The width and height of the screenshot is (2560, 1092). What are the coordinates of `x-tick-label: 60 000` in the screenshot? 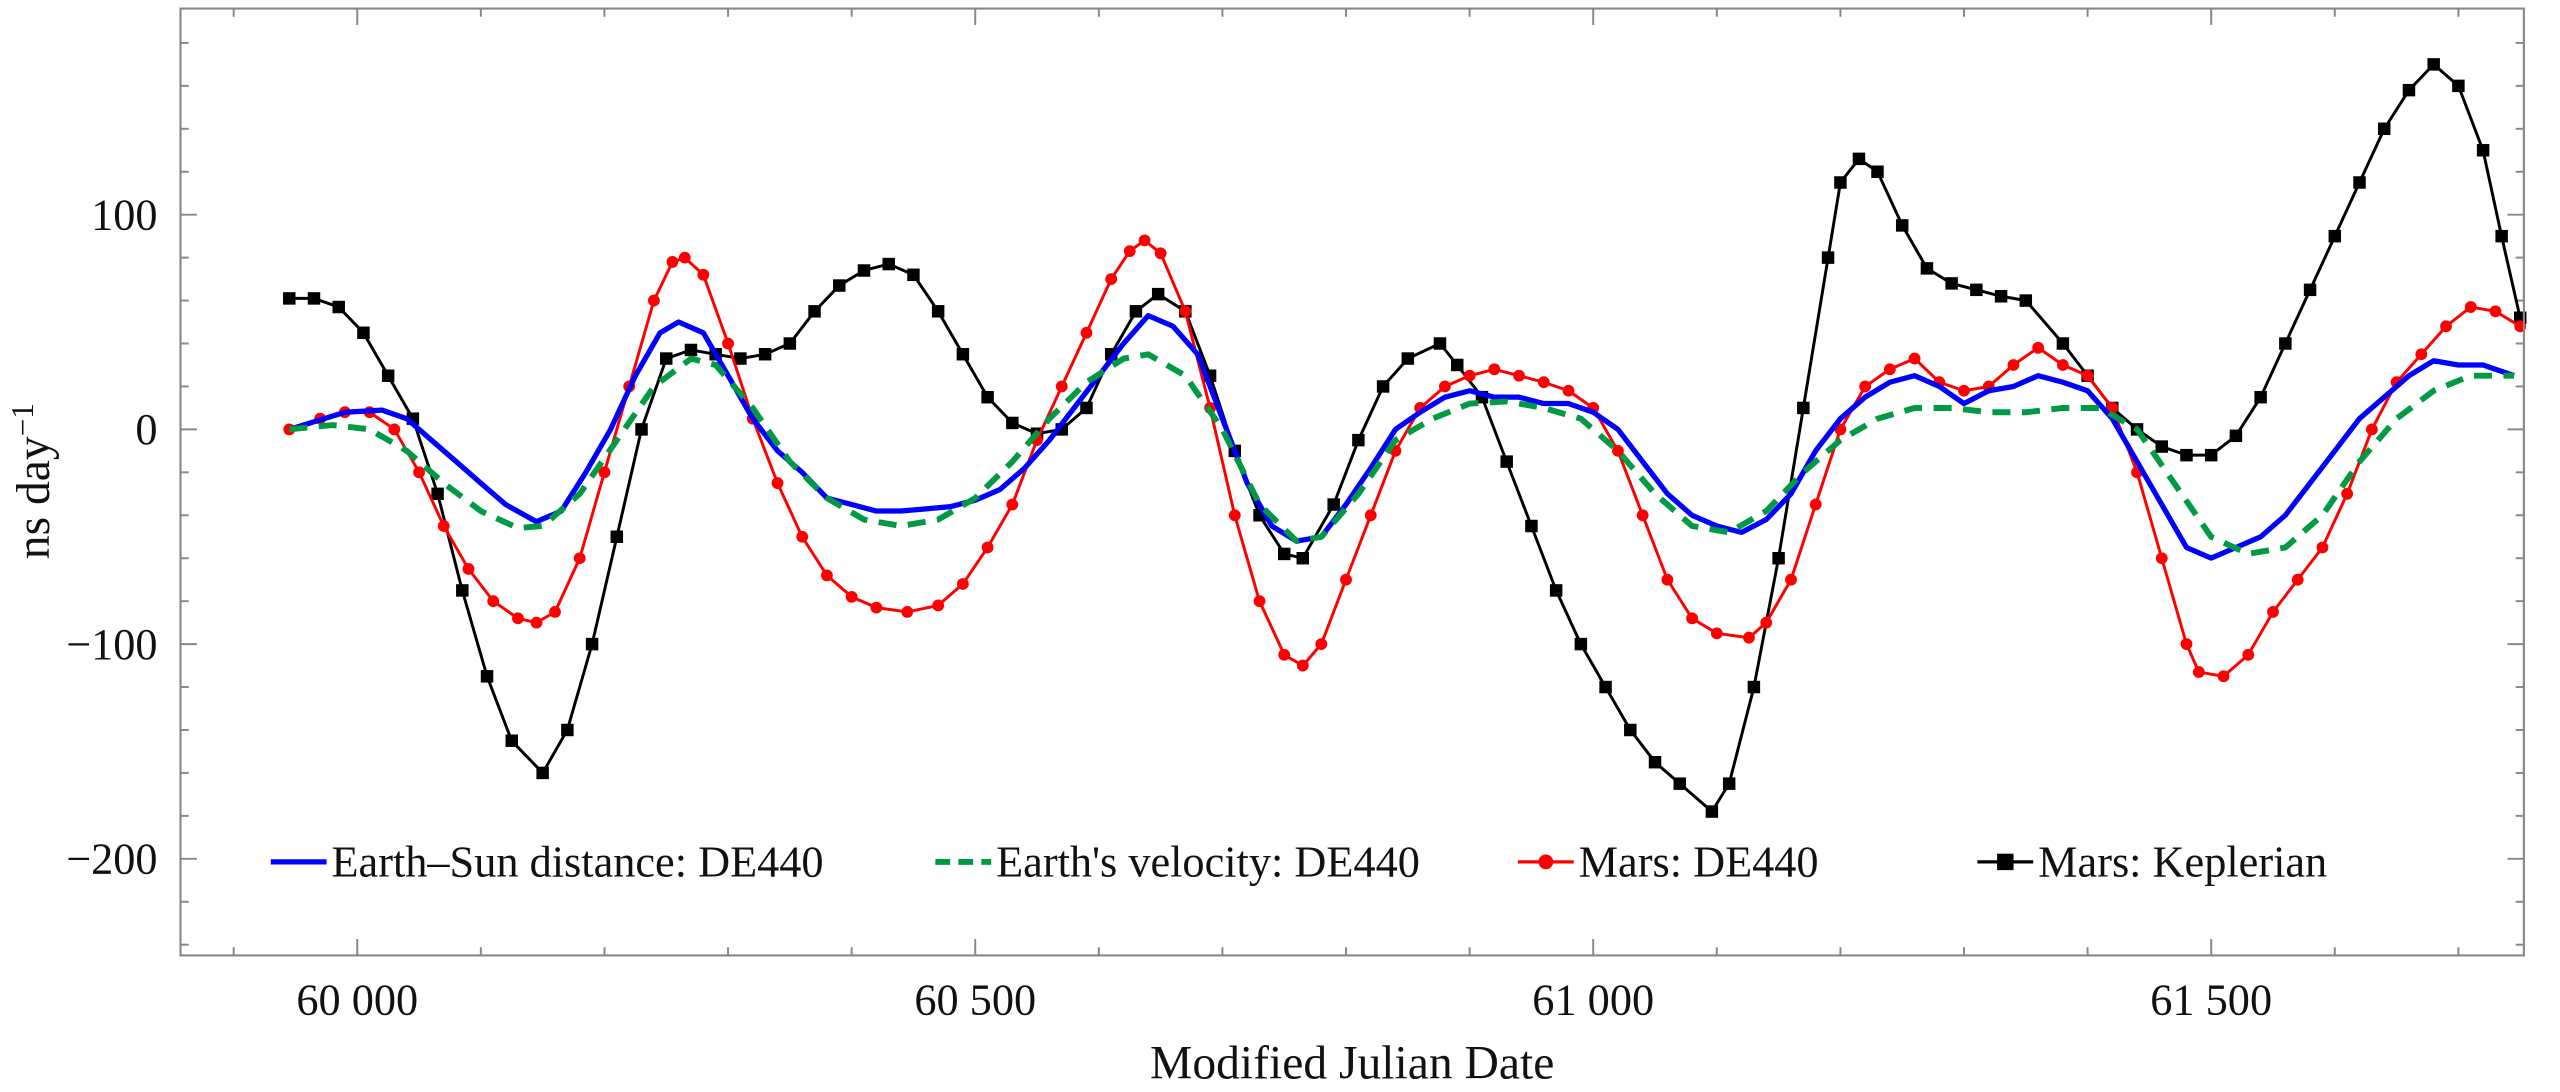 It's located at (357, 1000).